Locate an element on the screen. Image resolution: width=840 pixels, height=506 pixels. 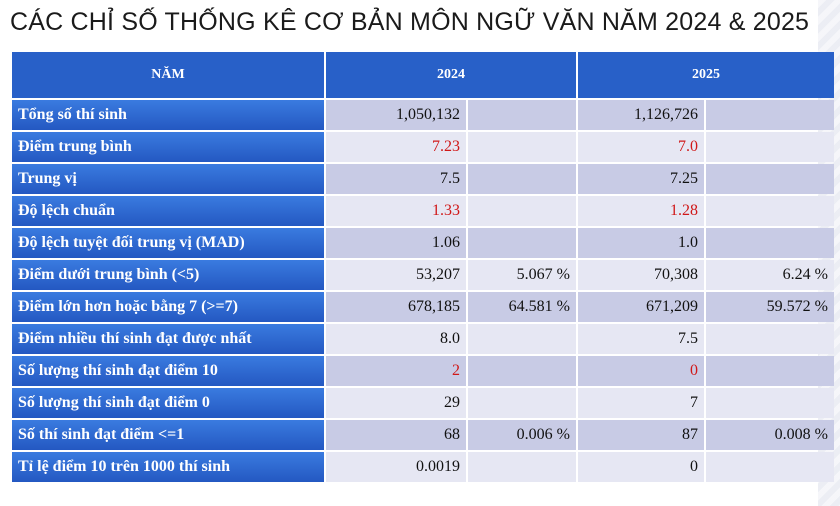
row-label: Điểm dưới trung bình (<5) is located at coordinates (168, 275).